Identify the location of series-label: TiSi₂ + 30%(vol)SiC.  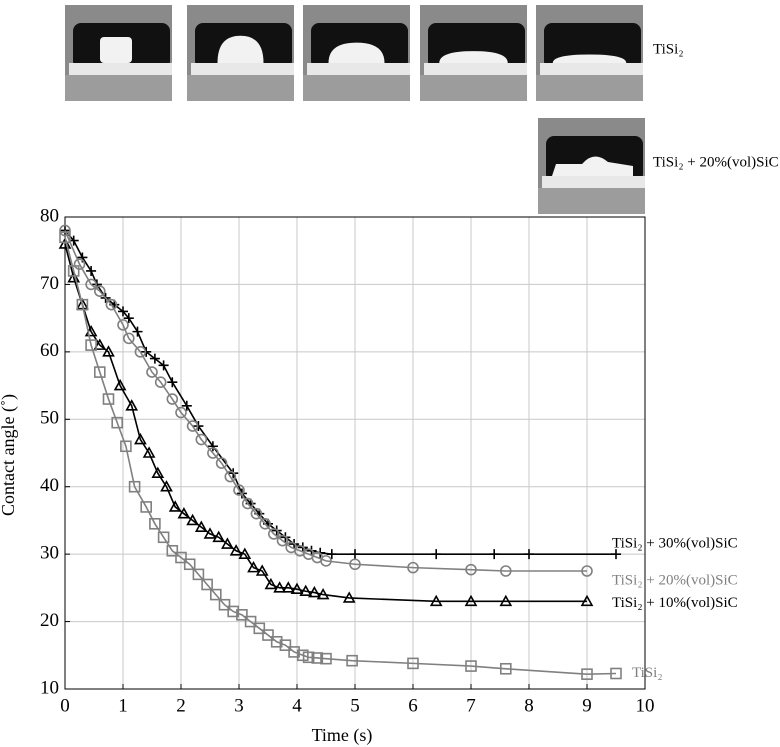
(675, 544).